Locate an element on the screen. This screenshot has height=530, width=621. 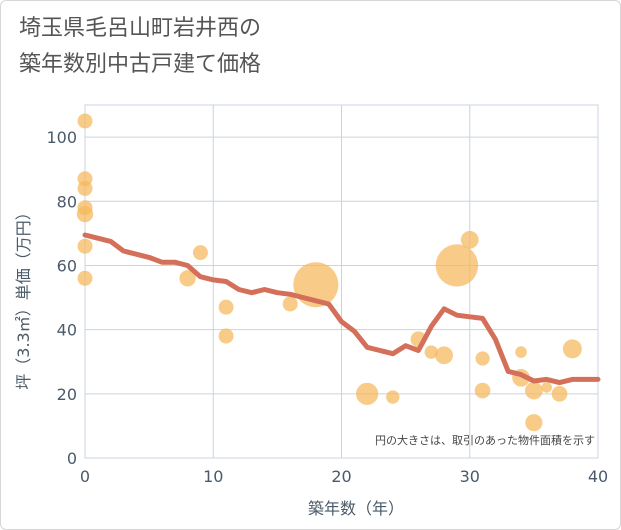
y-tick-label: 60 is located at coordinates (67, 265).